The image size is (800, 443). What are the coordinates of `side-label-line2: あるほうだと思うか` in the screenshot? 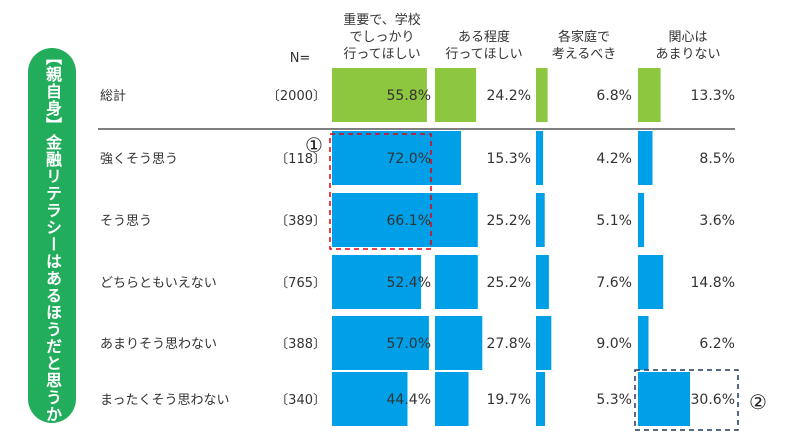 It's located at (52, 346).